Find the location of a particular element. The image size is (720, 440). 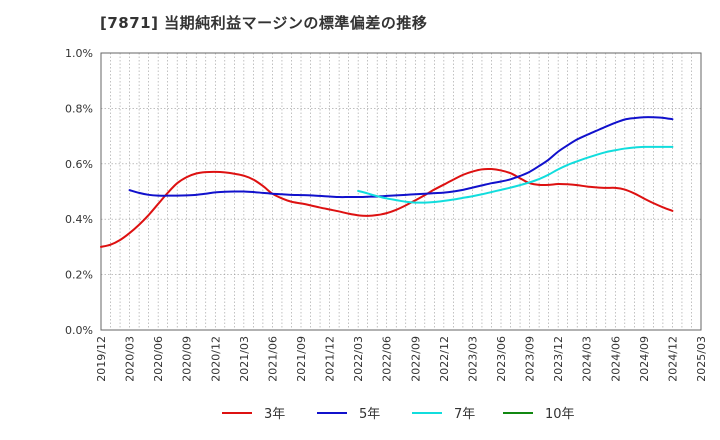

x-tick-label: 2023/12 is located at coordinates (558, 359).